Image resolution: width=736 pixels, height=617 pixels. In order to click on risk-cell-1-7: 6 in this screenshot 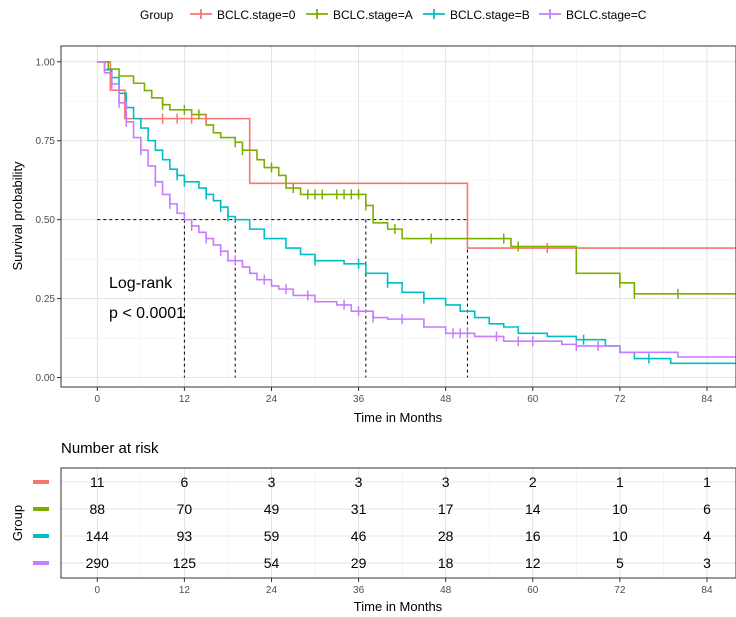, I will do `click(707, 509)`.